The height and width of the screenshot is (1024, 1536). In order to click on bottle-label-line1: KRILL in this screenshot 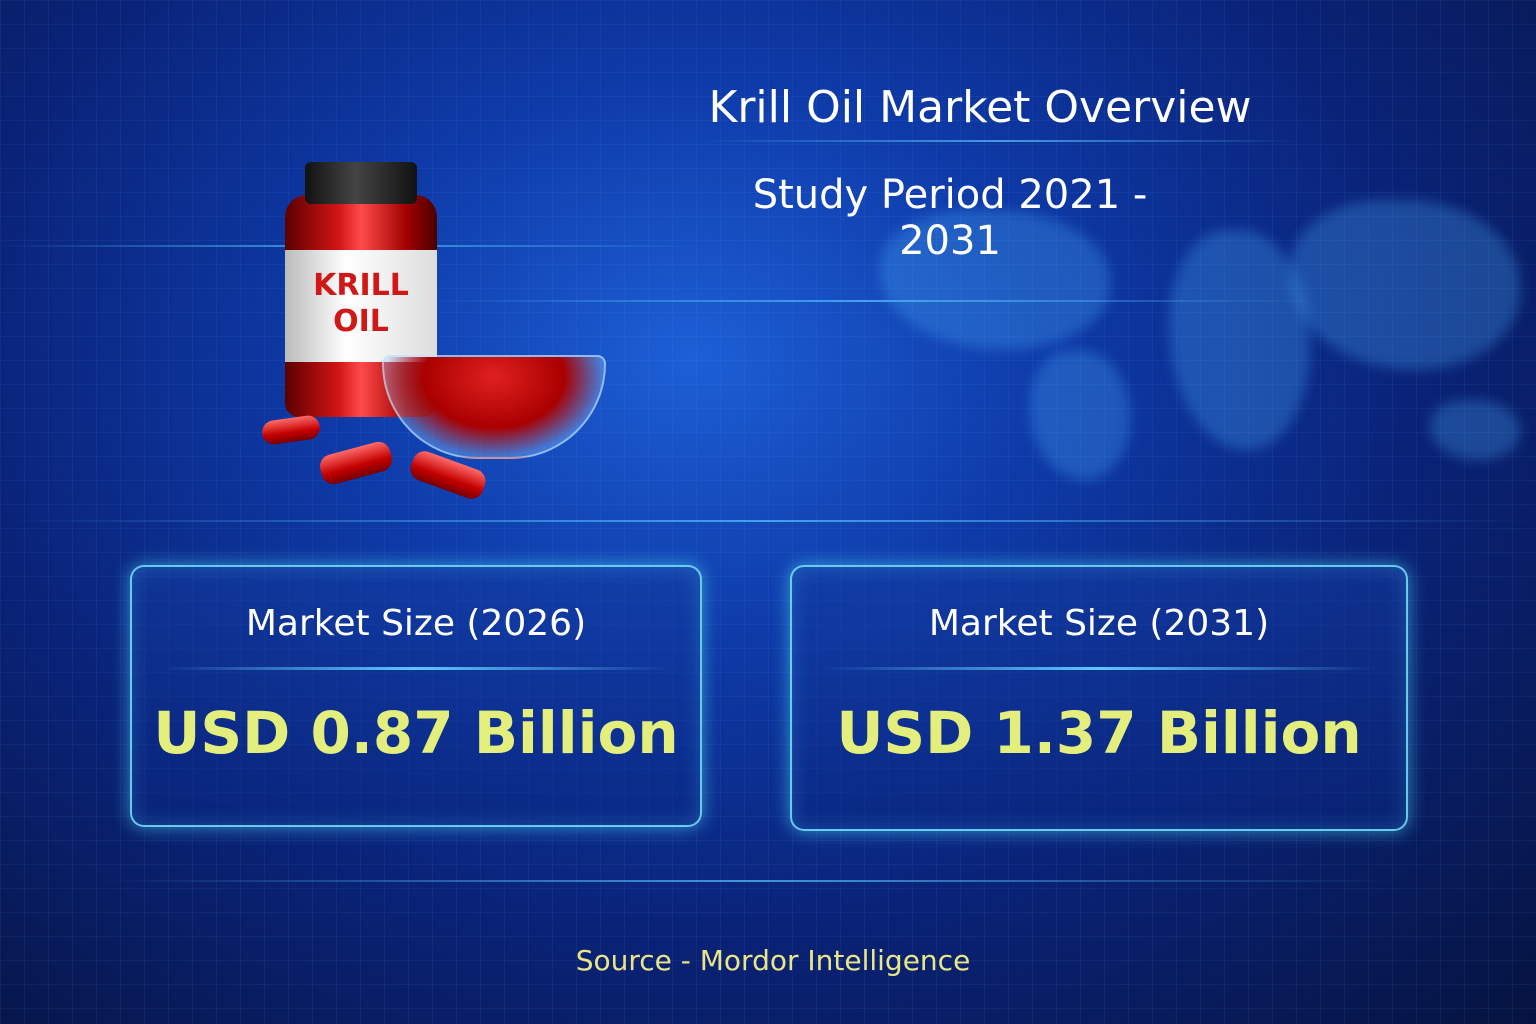, I will do `click(361, 285)`.